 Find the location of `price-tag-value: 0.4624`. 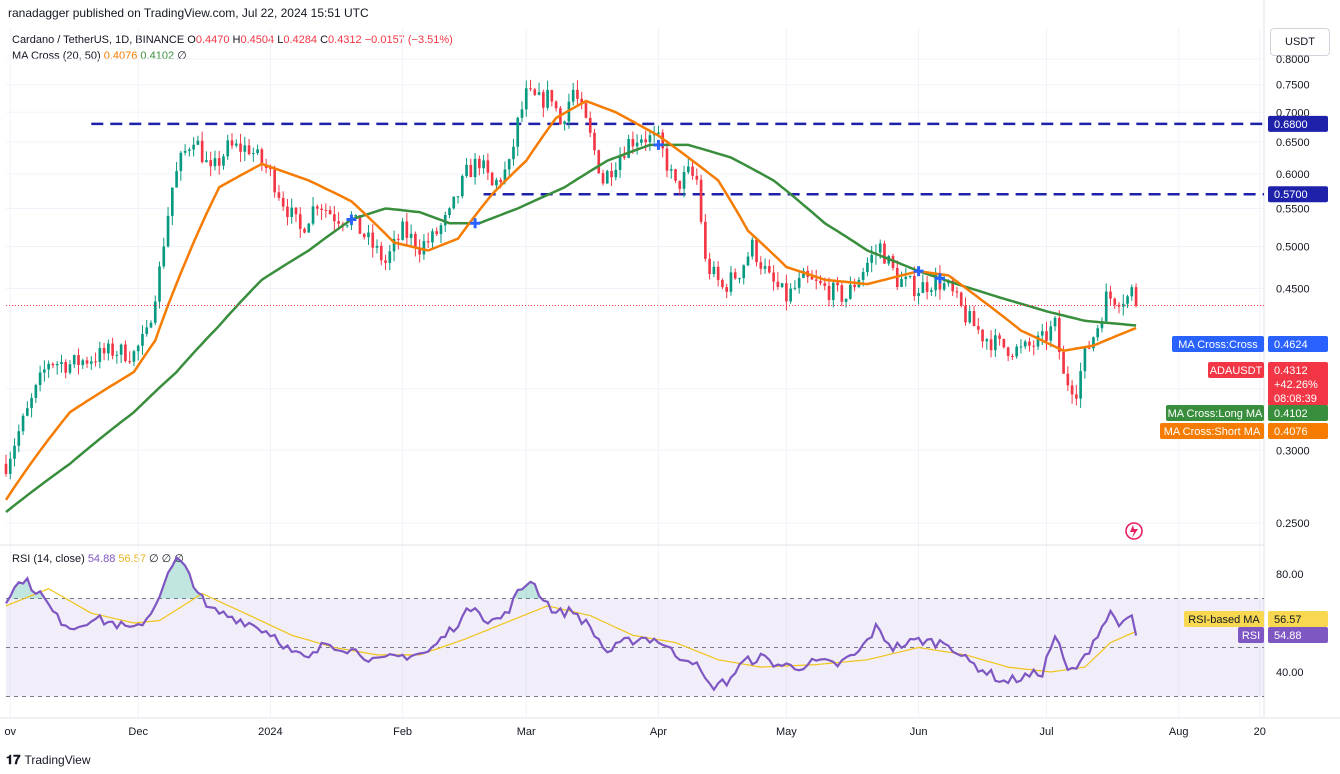

price-tag-value: 0.4624 is located at coordinates (1291, 345).